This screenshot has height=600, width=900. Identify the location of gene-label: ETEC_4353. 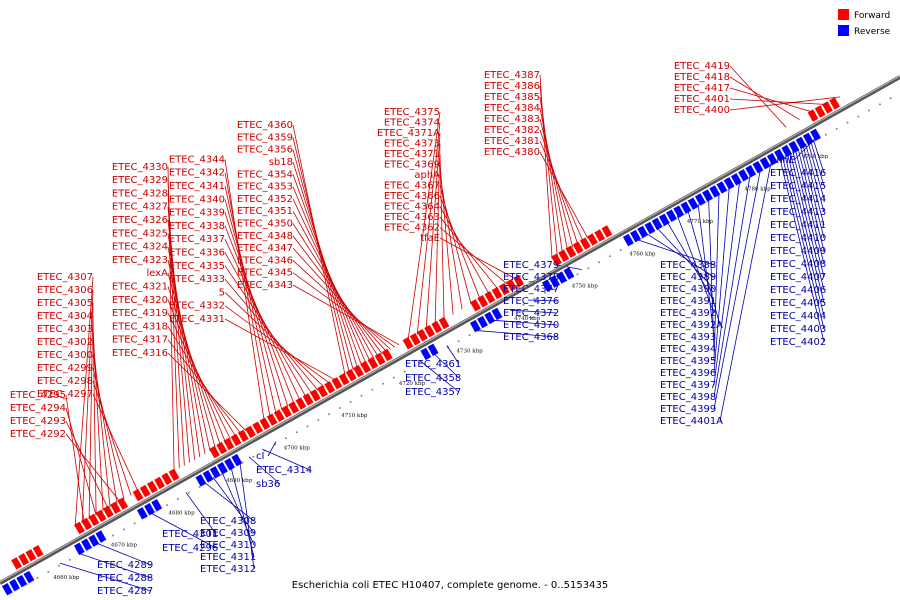
(265, 187).